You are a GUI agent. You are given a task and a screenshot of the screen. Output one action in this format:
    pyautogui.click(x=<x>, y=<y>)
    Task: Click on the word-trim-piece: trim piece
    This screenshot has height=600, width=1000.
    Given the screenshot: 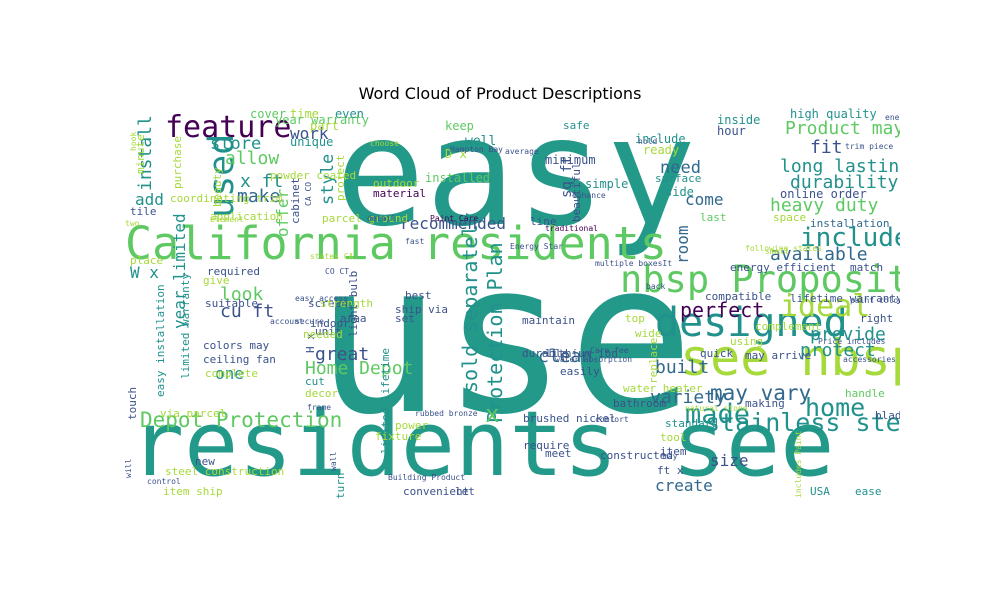 What is the action you would take?
    pyautogui.click(x=869, y=146)
    